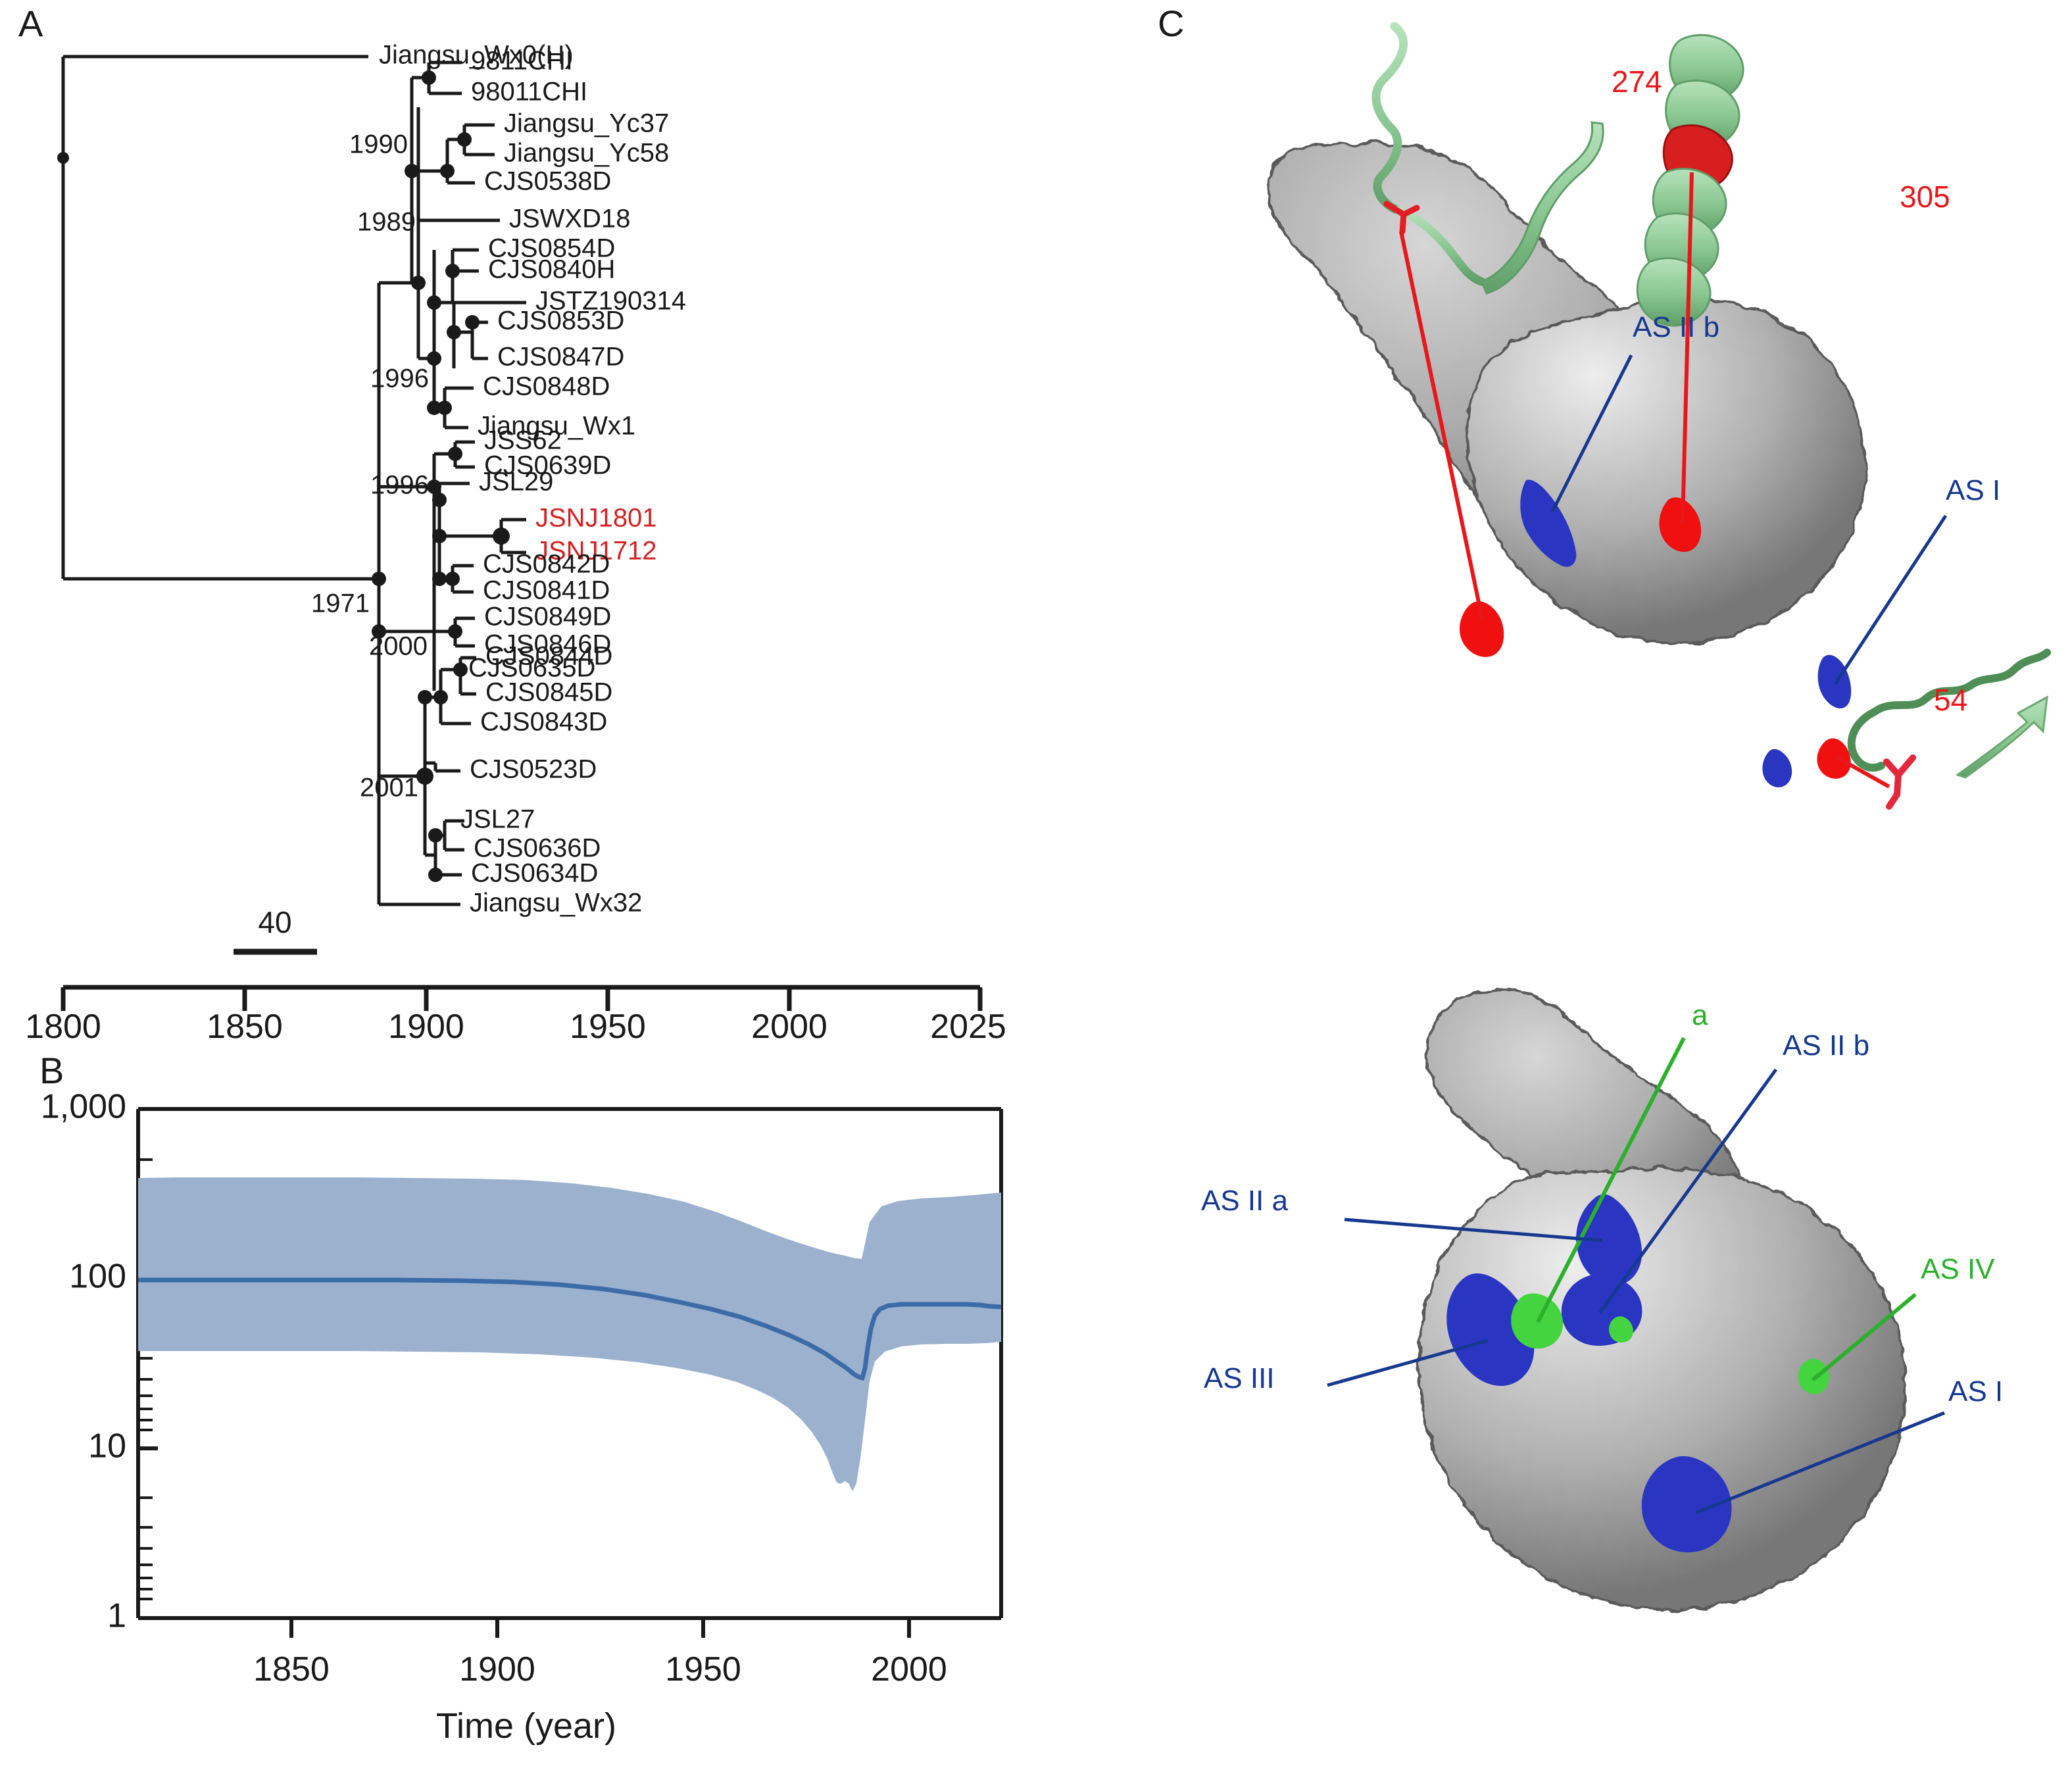 This screenshot has height=1772, width=2072. Describe the element at coordinates (1688, 1191) in the screenshot. I see `leader-as-ii-b-bottom` at that location.